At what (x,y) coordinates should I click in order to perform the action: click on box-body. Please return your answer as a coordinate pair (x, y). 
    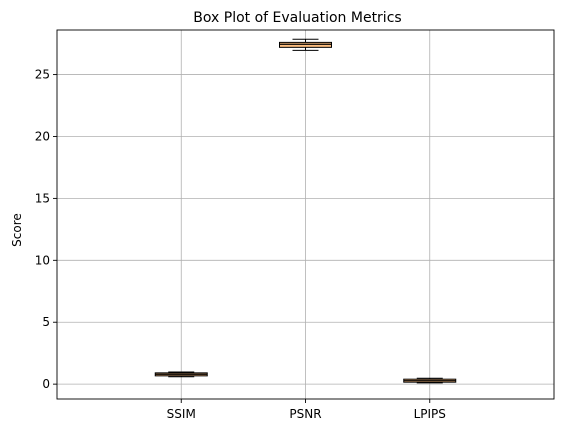
    Looking at the image, I should click on (305, 44).